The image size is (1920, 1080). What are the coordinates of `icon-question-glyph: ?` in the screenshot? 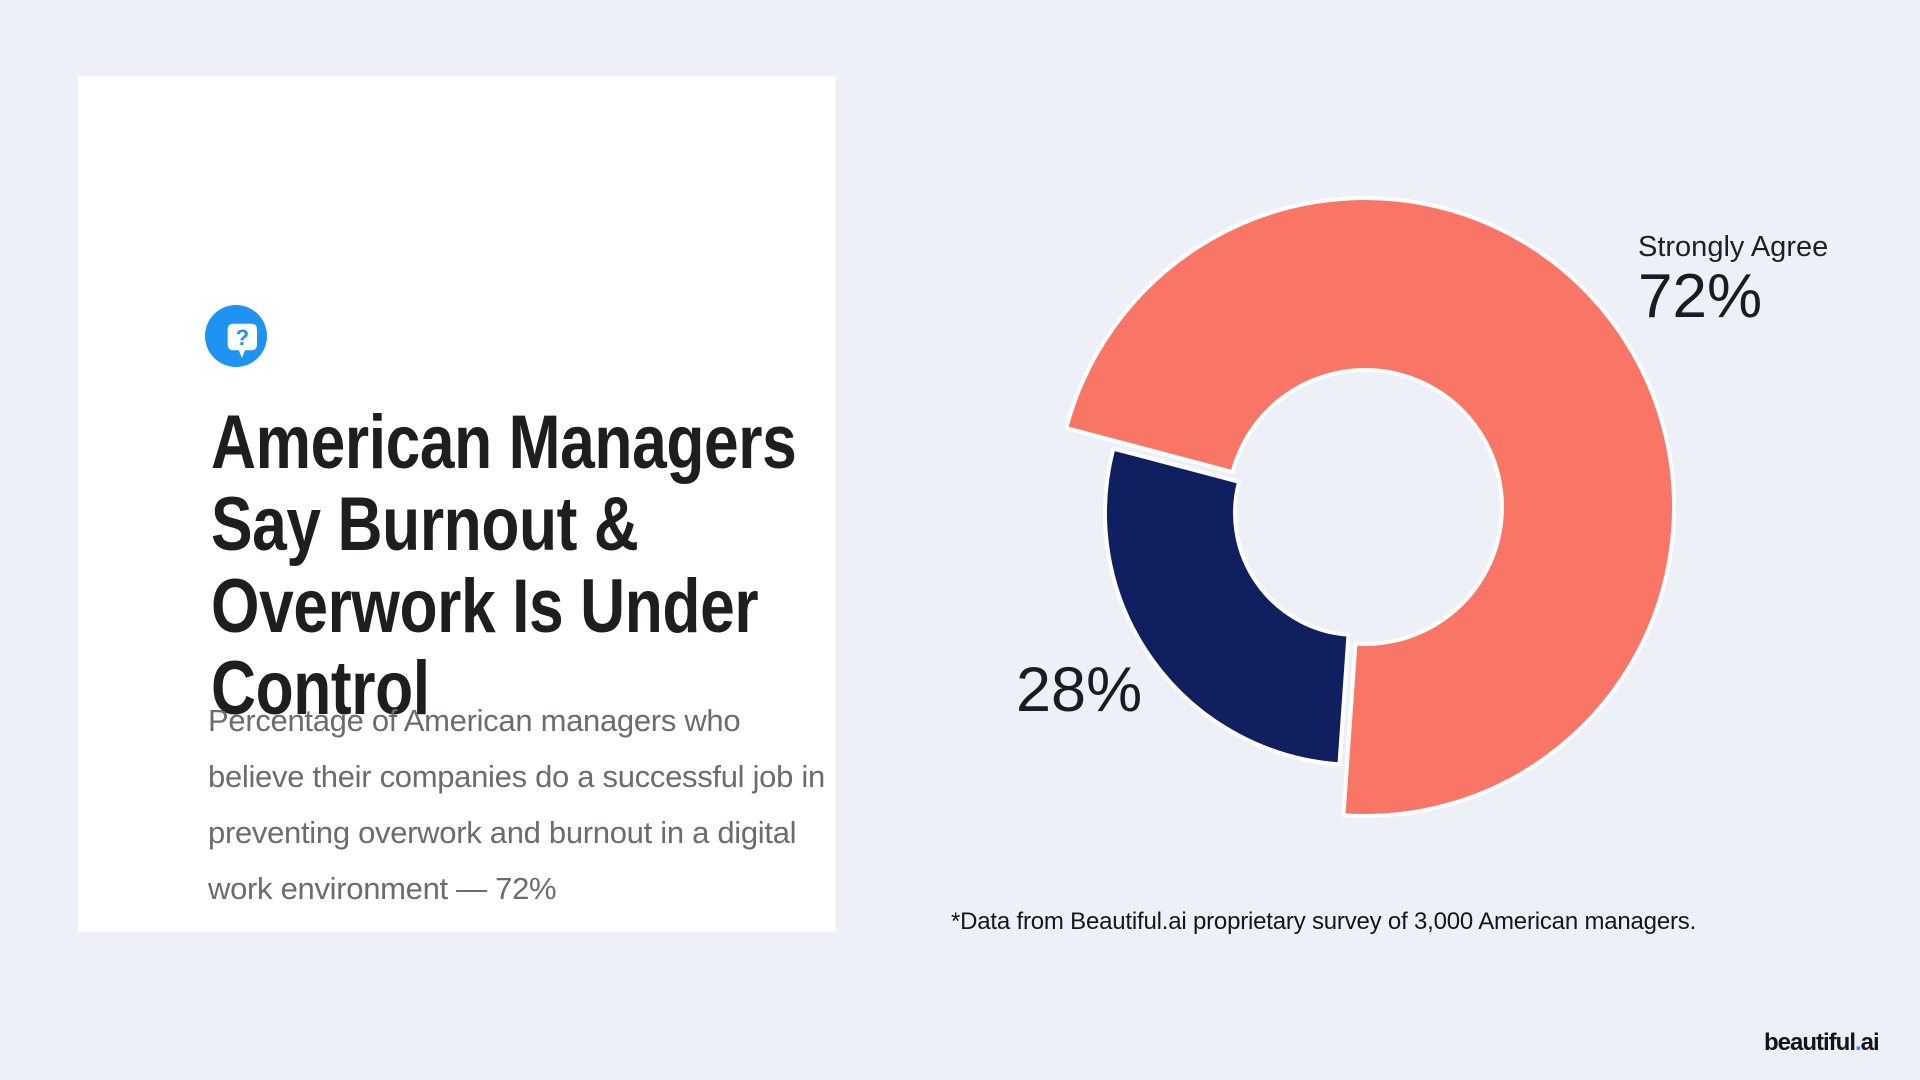 It's located at (242, 337).